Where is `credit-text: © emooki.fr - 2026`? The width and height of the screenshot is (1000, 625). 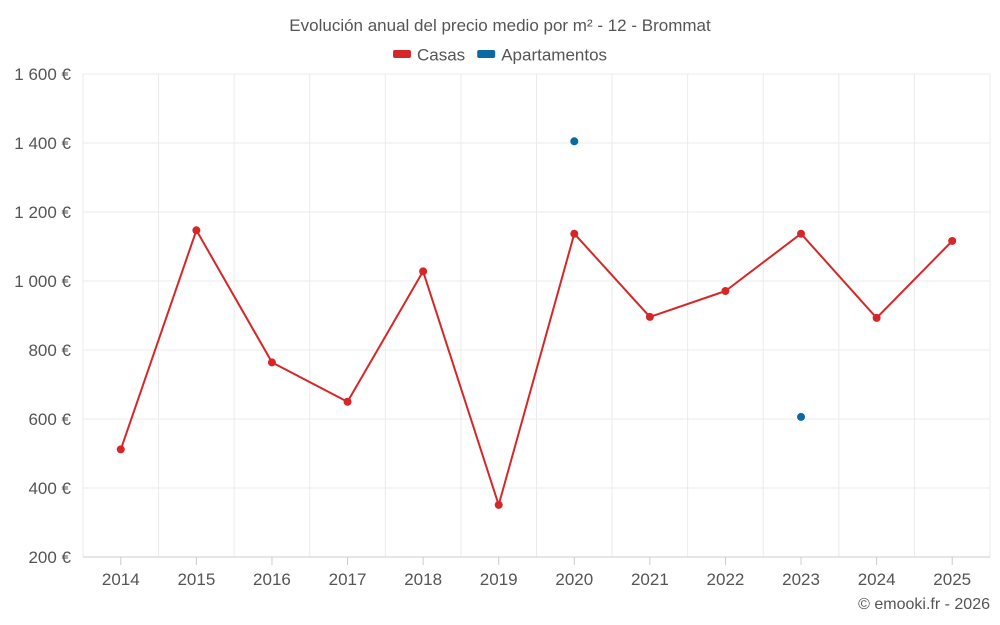 credit-text: © emooki.fr - 2026 is located at coordinates (924, 604).